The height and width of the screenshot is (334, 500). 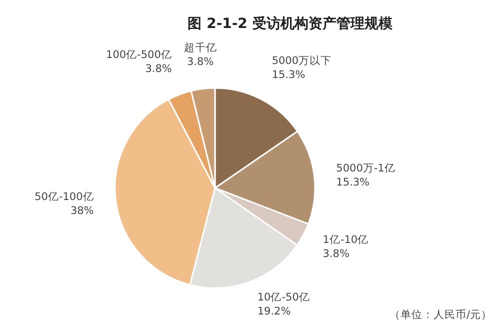 What do you see at coordinates (302, 61) in the screenshot?
I see `slice-label: 5000万以下` at bounding box center [302, 61].